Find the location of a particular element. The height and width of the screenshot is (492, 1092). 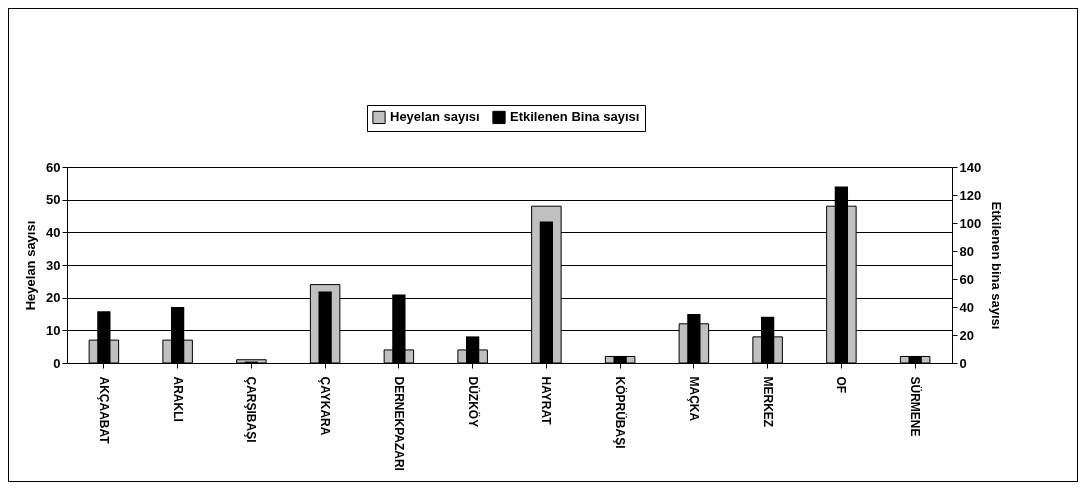

x-tick-label: AKÇAABAT is located at coordinates (103, 410).